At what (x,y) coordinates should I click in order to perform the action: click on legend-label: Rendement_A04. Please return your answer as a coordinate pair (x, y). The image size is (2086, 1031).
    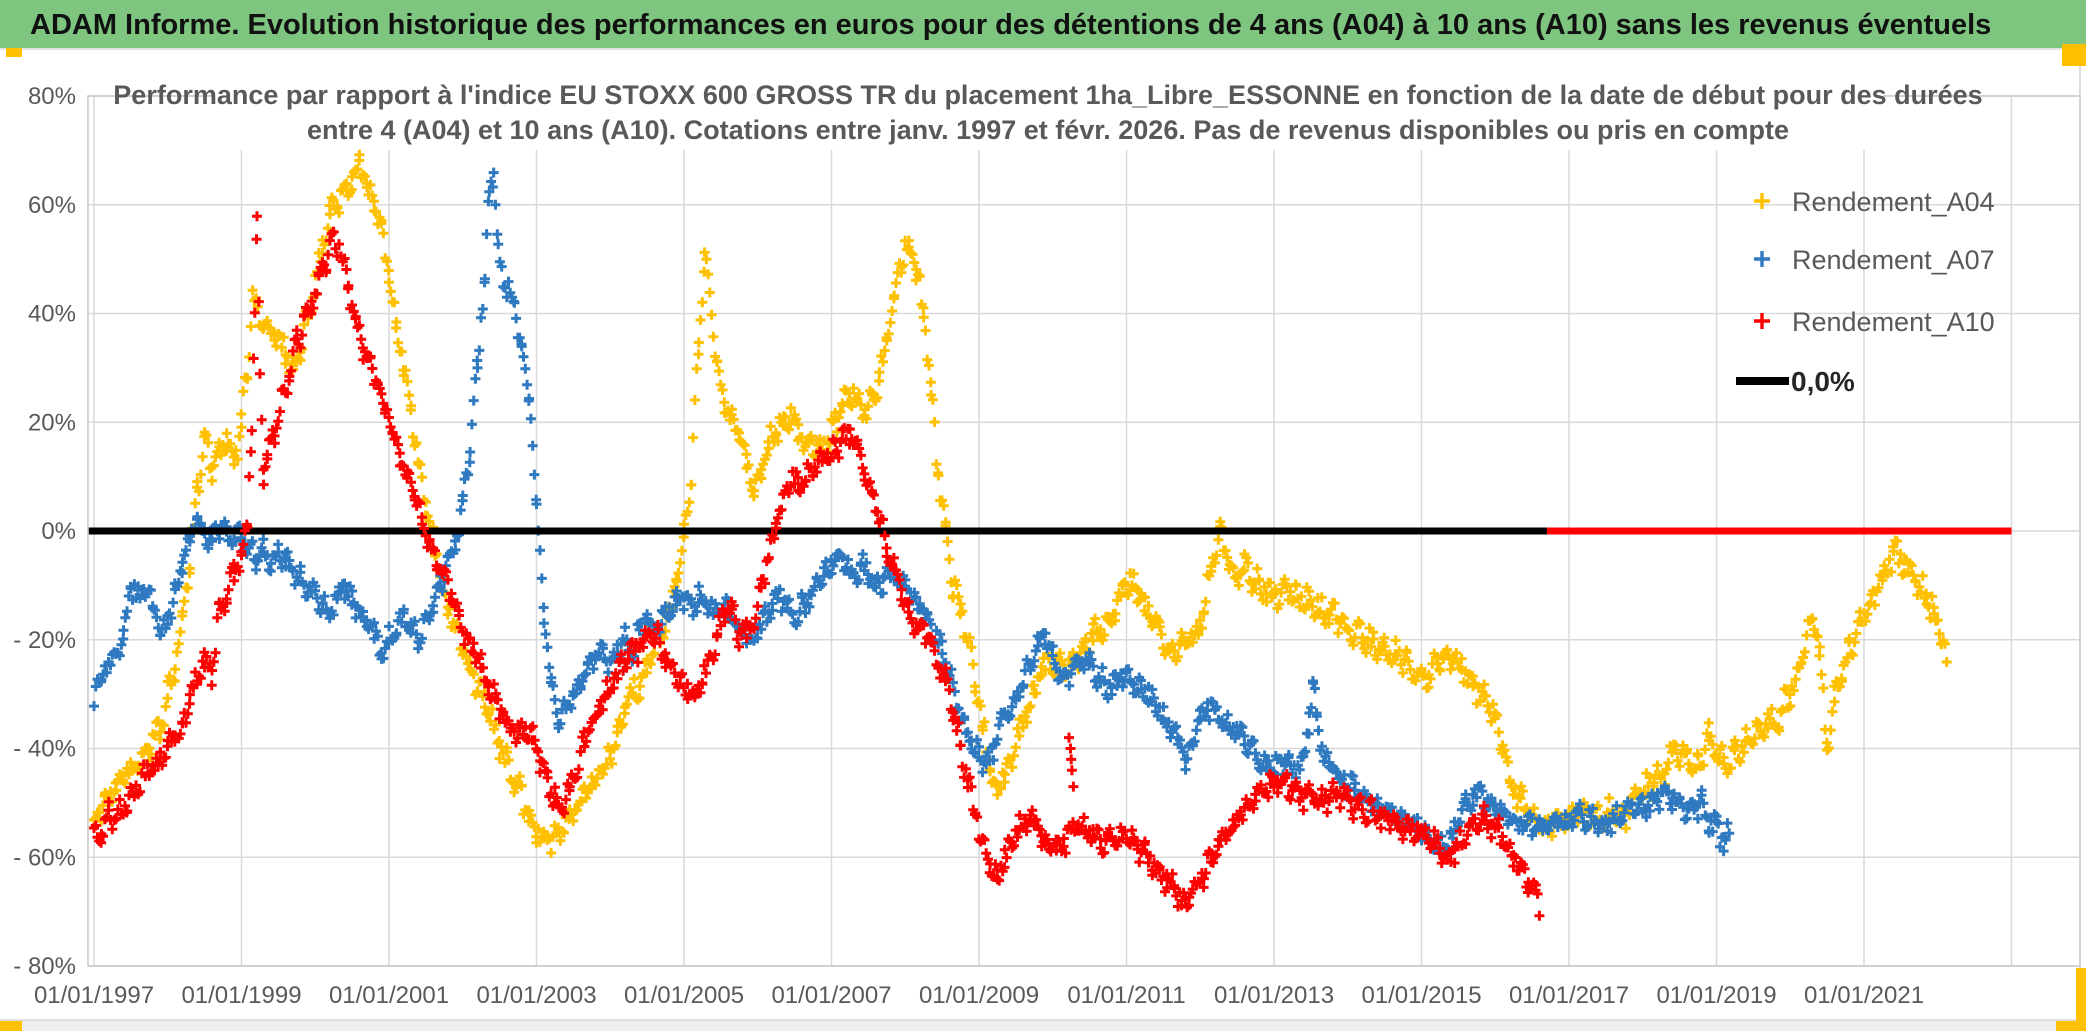
    Looking at the image, I should click on (1893, 202).